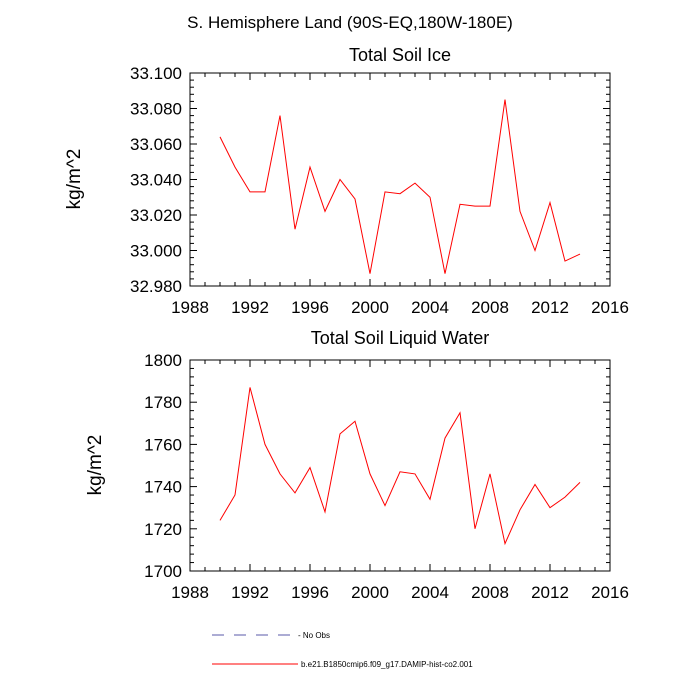 This screenshot has height=700, width=700. I want to click on y-tick-label-soil-ice: 33.040, so click(156, 180).